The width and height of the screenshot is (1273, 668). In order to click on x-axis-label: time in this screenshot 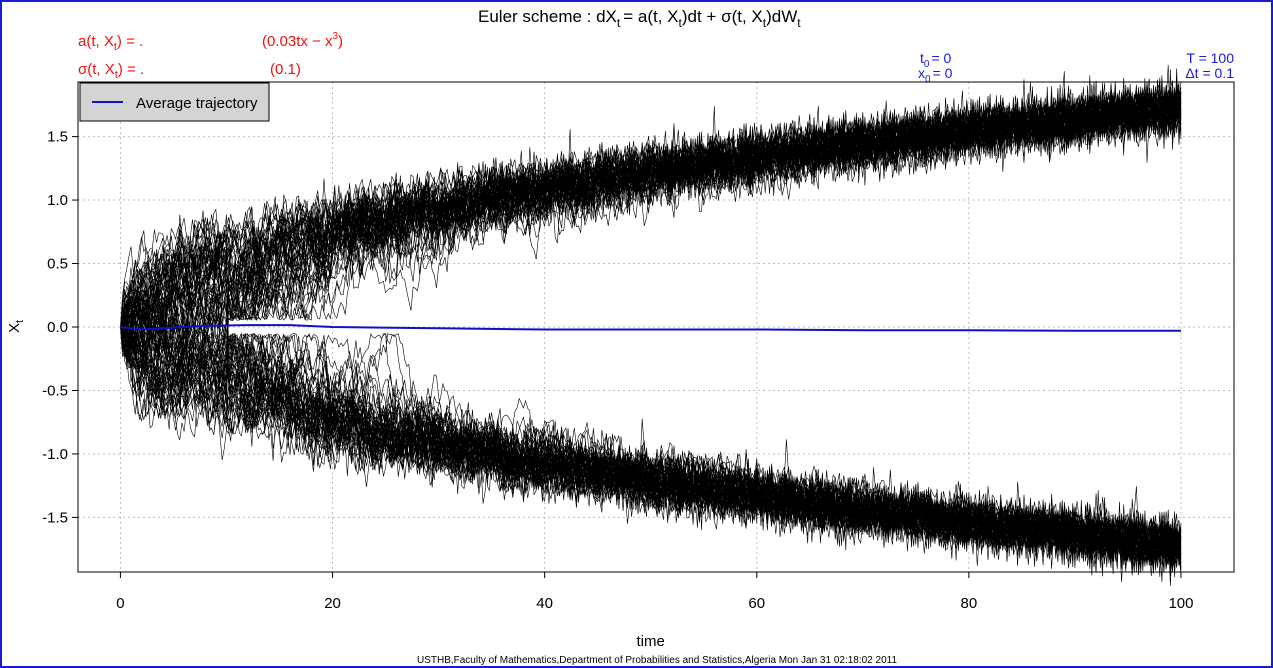, I will do `click(651, 641)`.